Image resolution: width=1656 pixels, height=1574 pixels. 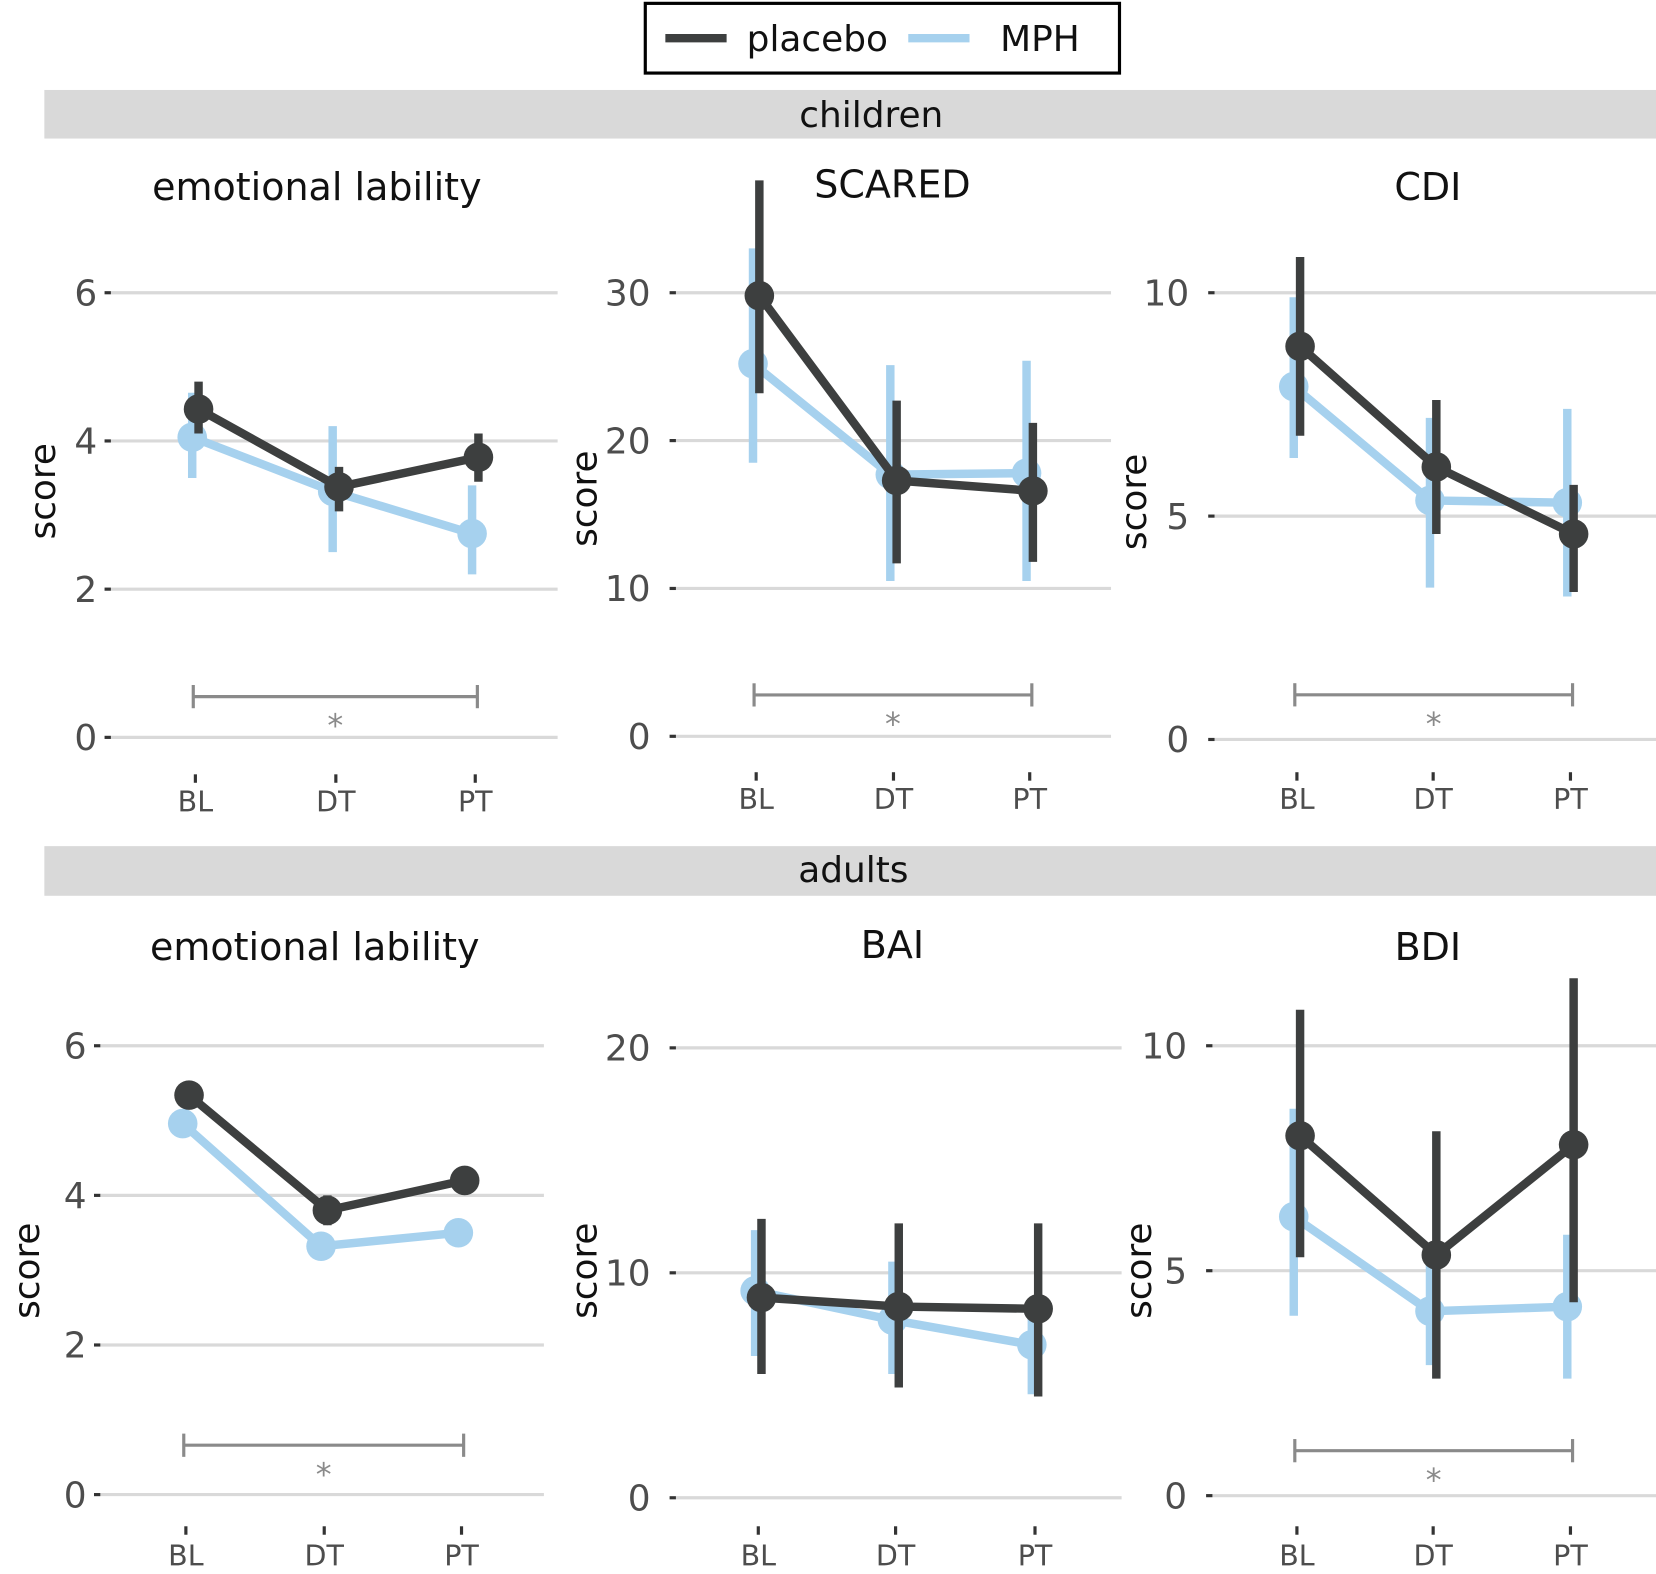 I want to click on strip-label-adults: adults, so click(x=853, y=870).